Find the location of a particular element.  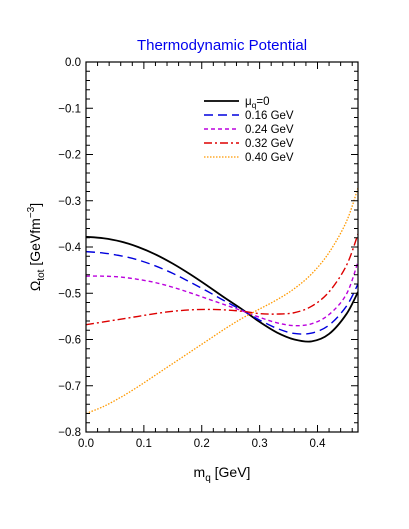

legend: μq=00.16 GeV 0.24 GeV 0.32 GeV 0.40 GeV is located at coordinates (249, 130).